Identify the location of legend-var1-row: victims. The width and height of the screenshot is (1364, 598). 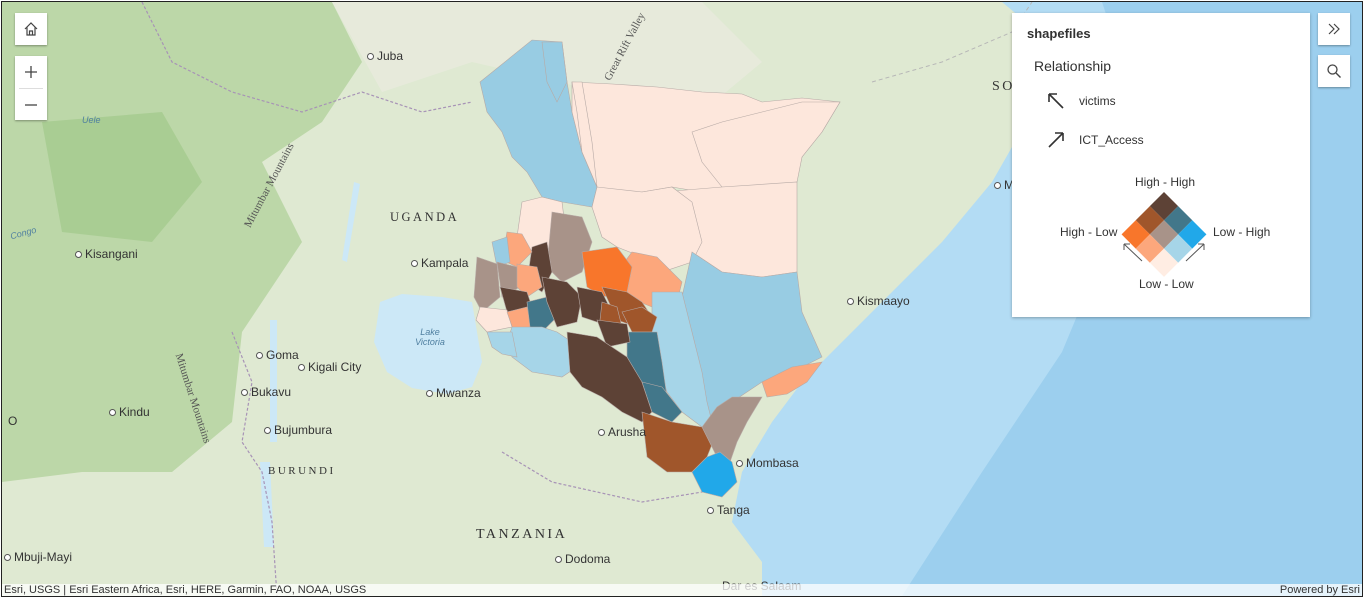
(1081, 101).